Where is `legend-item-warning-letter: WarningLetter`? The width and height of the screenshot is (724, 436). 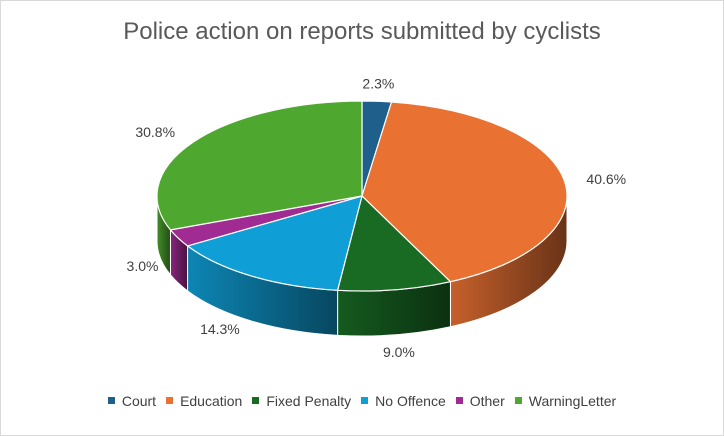 legend-item-warning-letter: WarningLetter is located at coordinates (565, 401).